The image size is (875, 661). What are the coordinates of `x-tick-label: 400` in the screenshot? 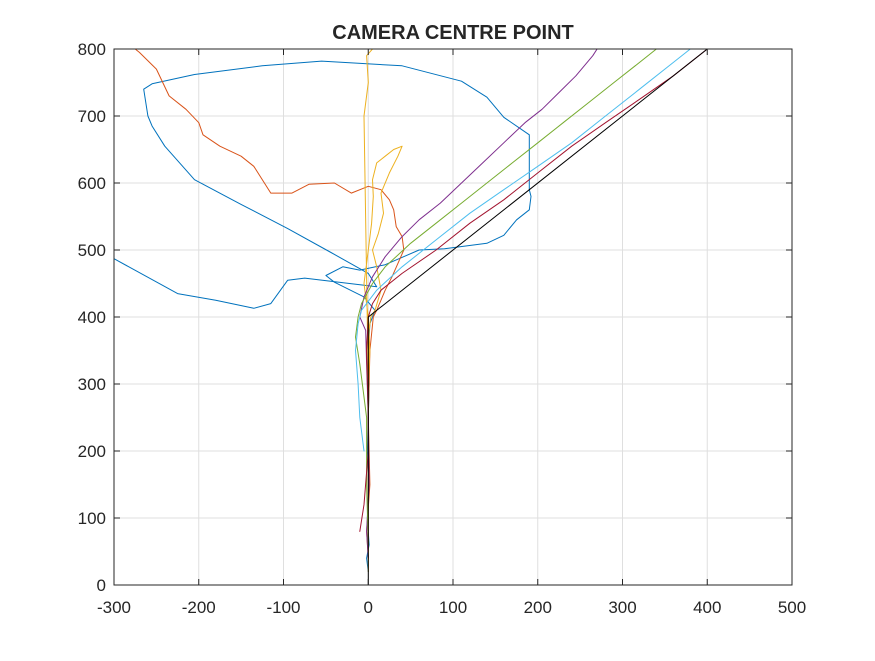 It's located at (707, 607).